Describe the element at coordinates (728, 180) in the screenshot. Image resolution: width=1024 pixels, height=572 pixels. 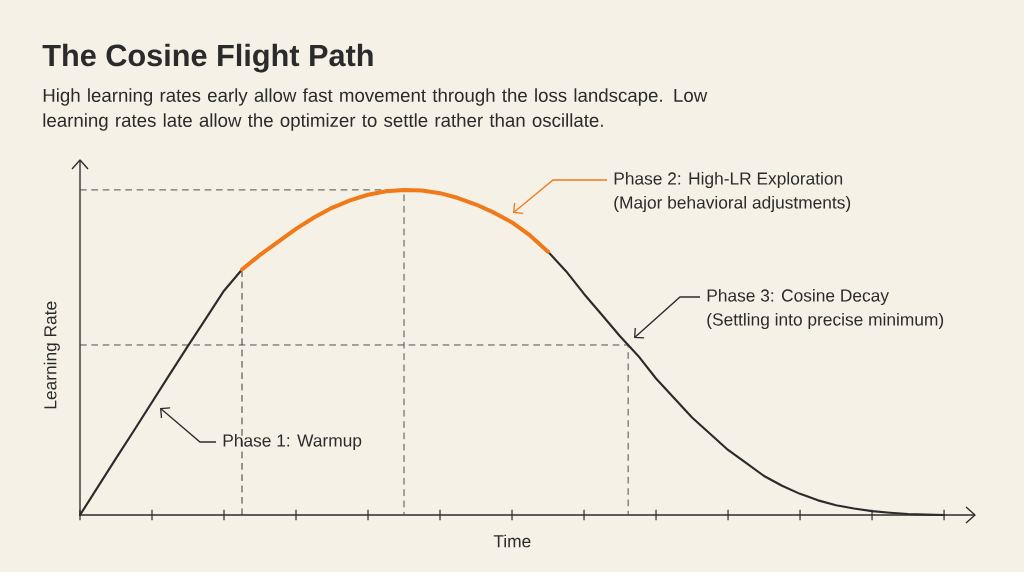
I see `text: Phase 2: High-LR Exploration` at that location.